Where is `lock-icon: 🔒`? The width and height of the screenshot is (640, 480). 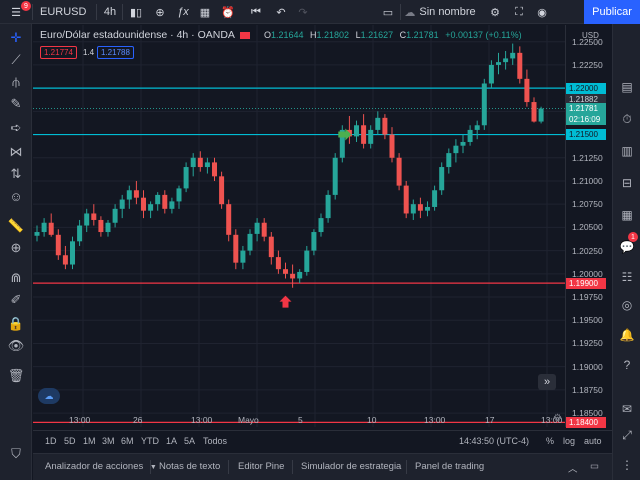 lock-icon: 🔒 is located at coordinates (16, 323).